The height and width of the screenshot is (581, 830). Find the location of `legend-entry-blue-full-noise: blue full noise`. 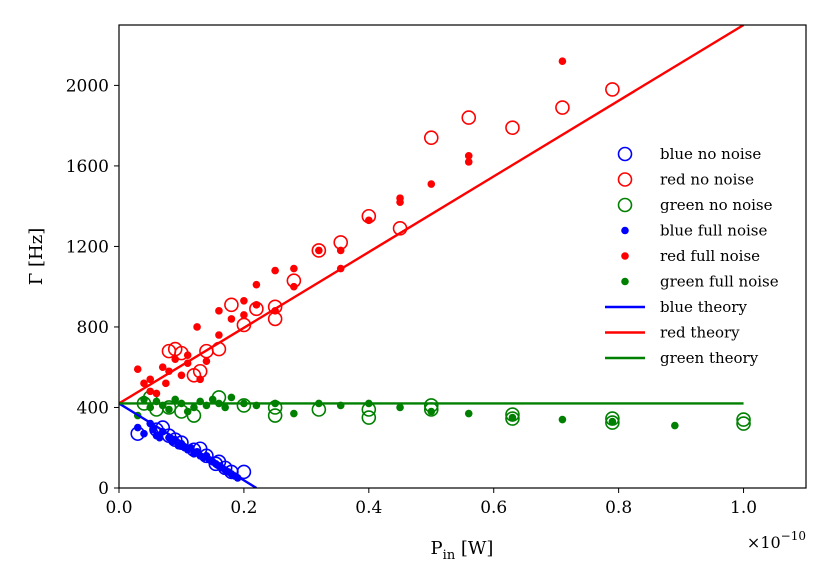

legend-entry-blue-full-noise: blue full noise is located at coordinates (694, 231).